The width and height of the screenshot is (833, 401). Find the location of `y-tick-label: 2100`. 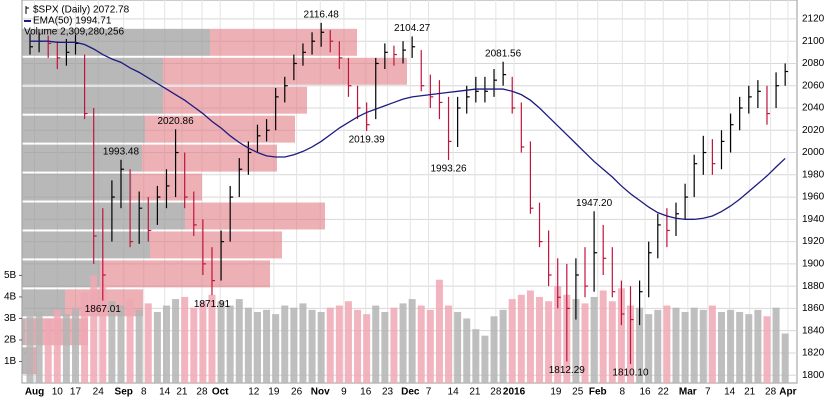

y-tick-label: 2100 is located at coordinates (813, 41).